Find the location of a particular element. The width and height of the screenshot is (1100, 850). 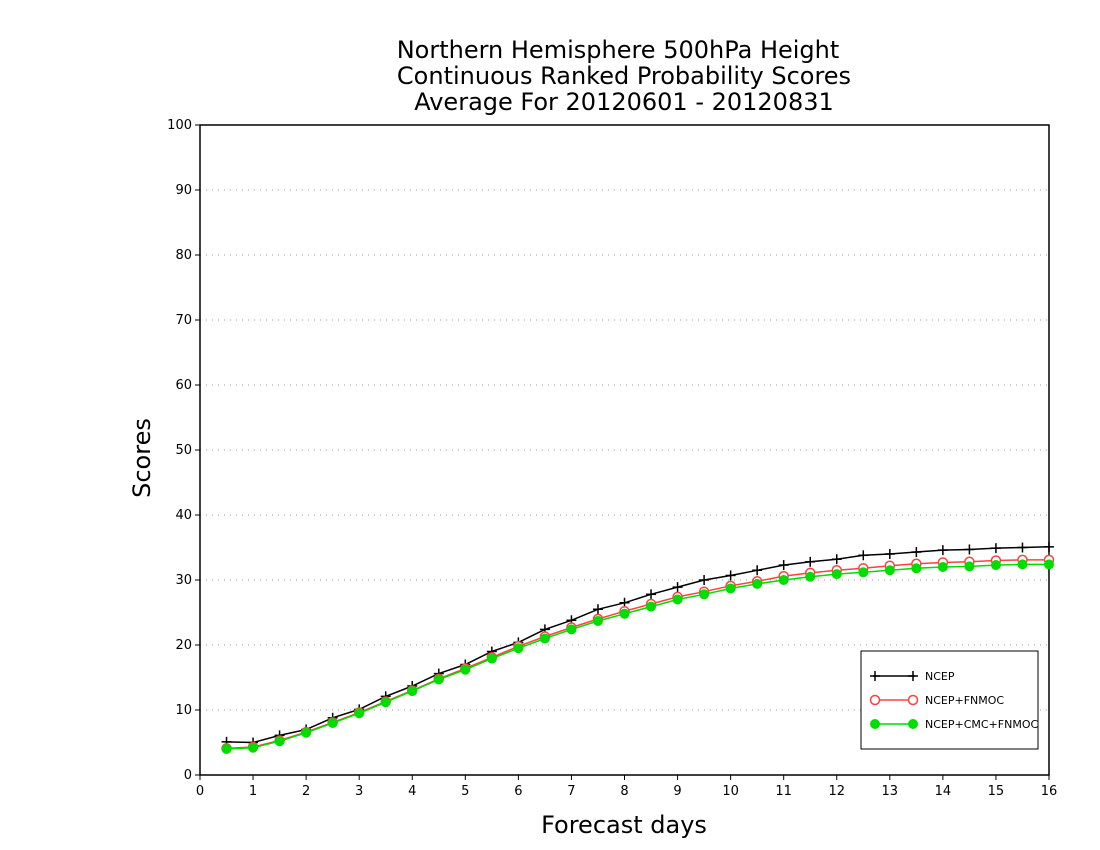

y-tick-label: 90 is located at coordinates (183, 190).